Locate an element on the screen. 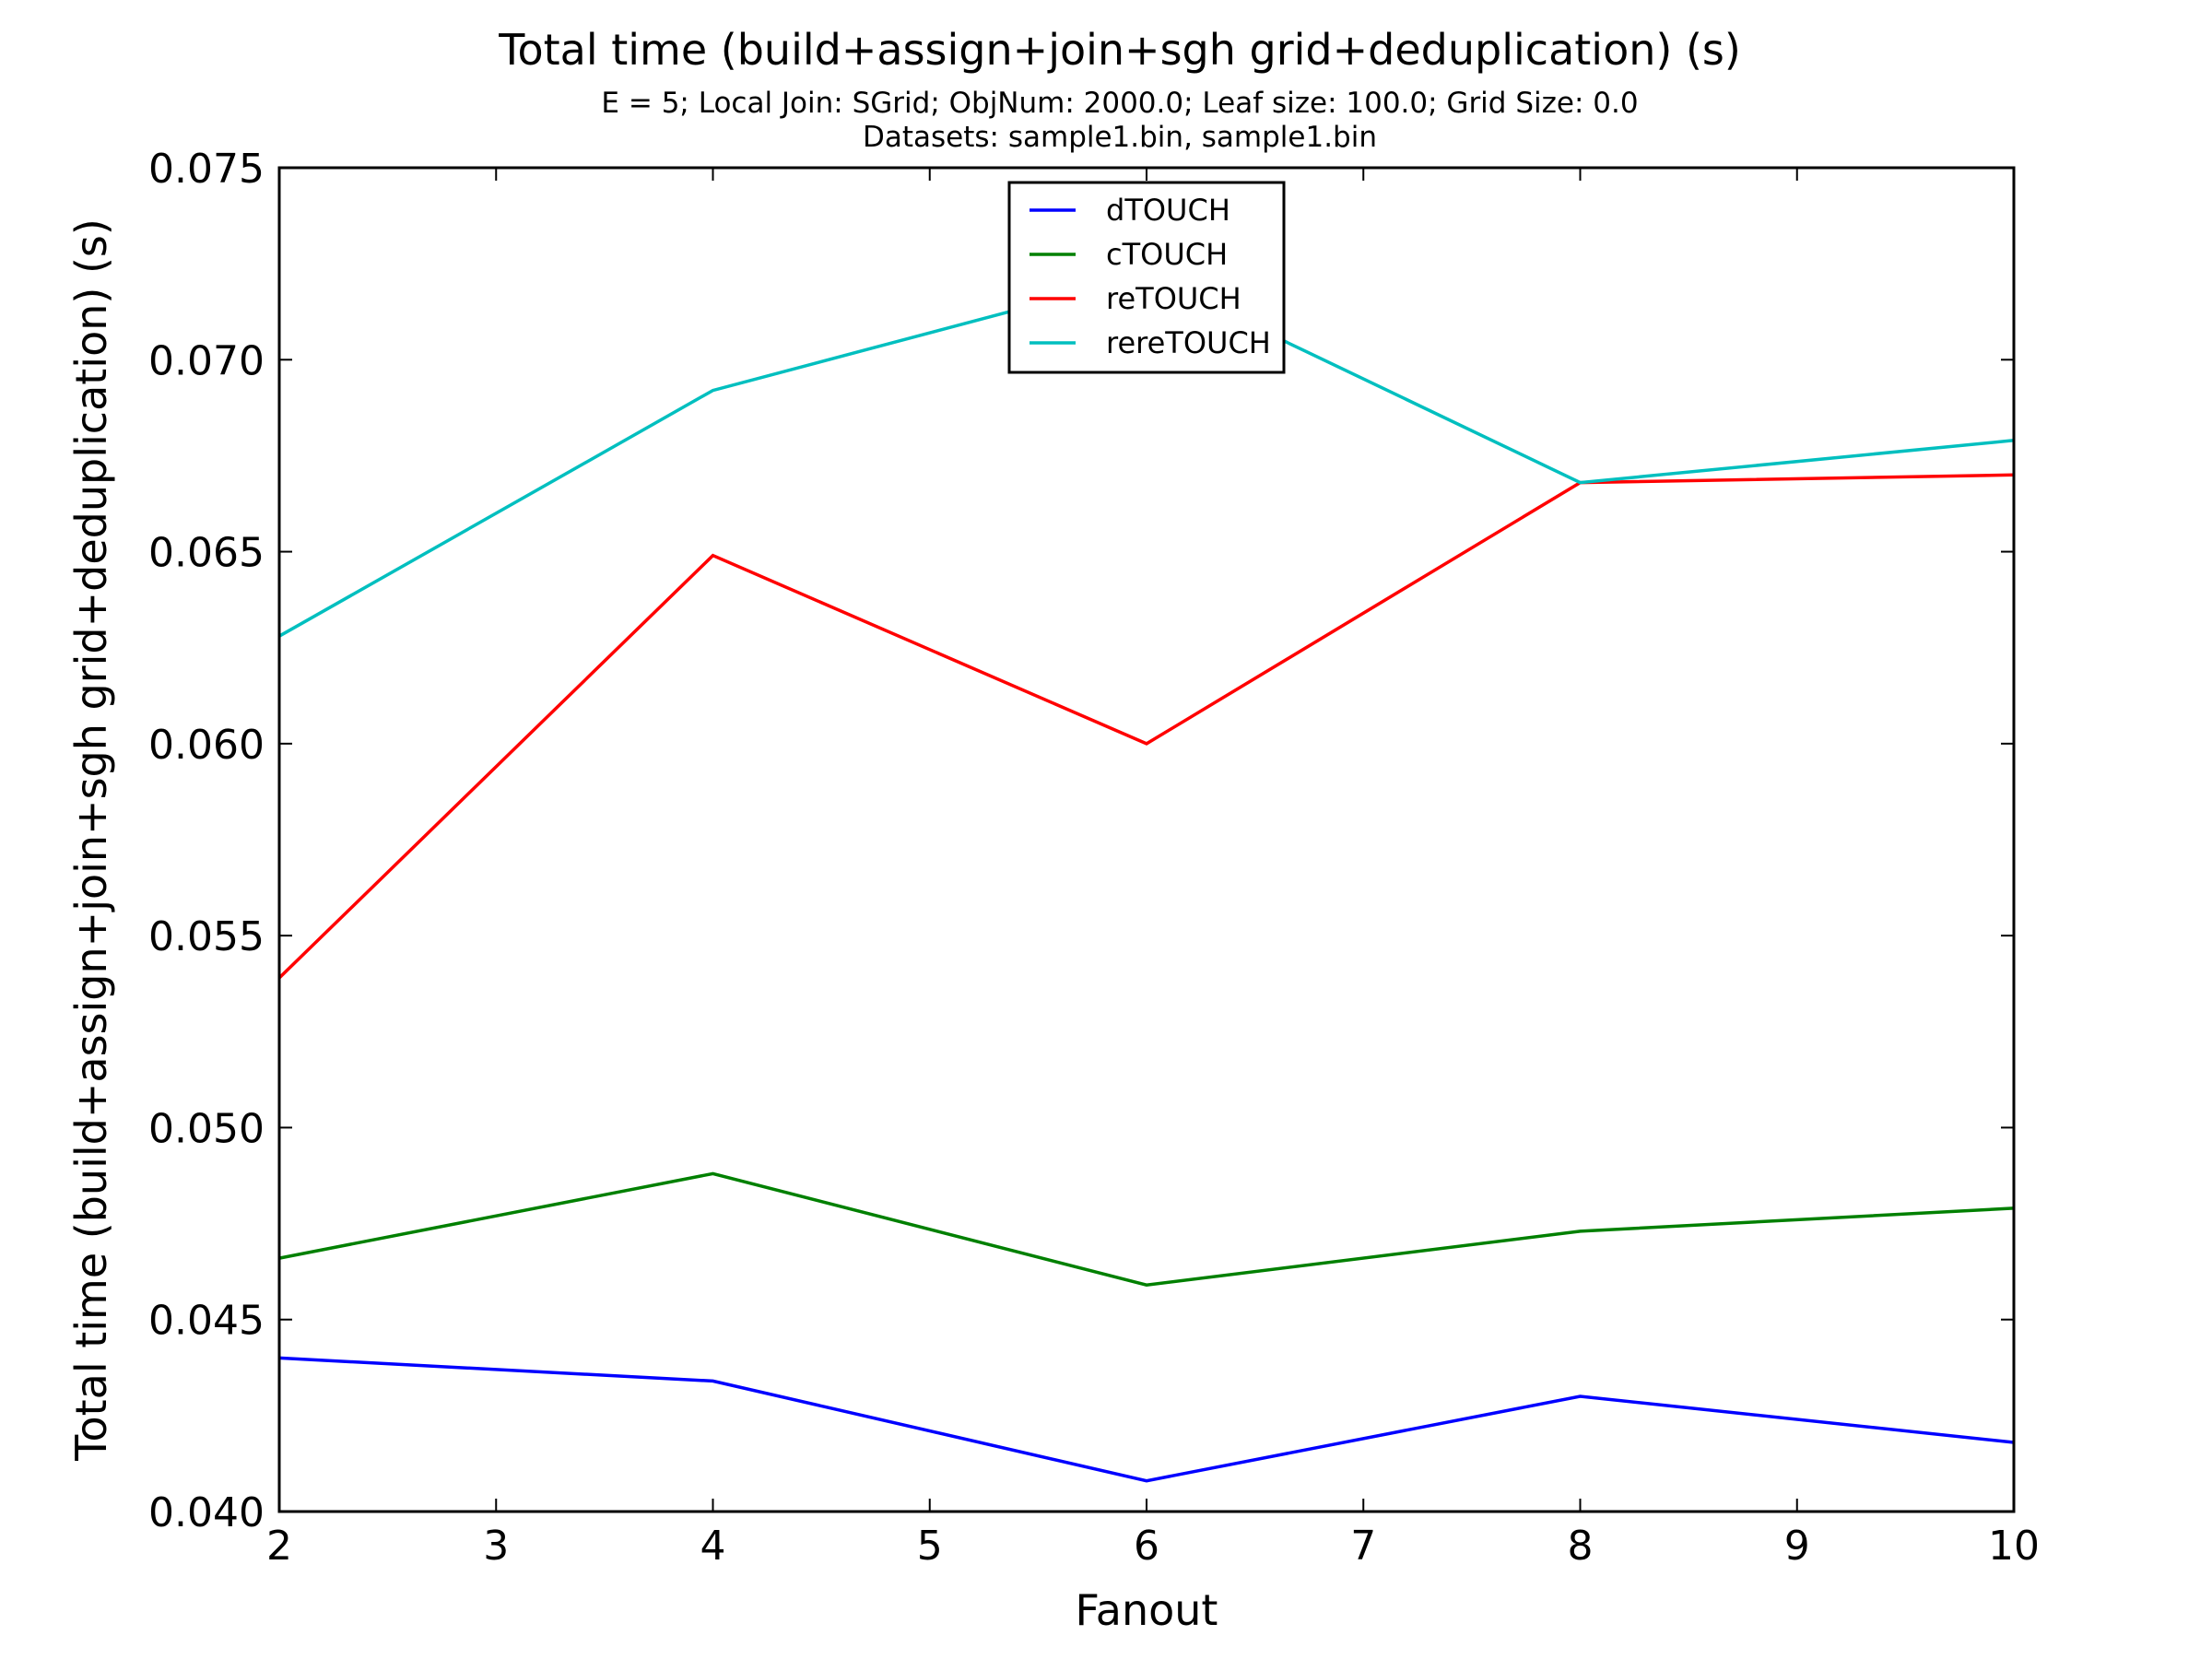 This screenshot has height=1659, width=2212. x-tick-label: 6 is located at coordinates (1146, 1546).